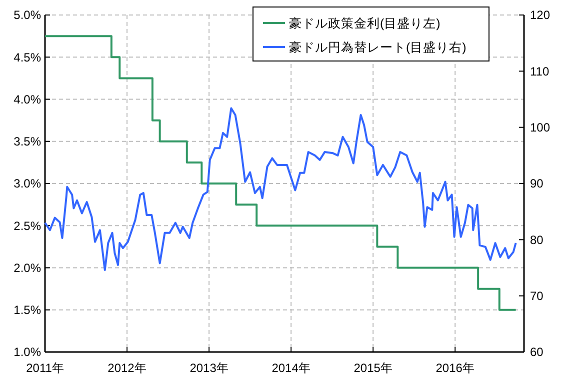 The height and width of the screenshot is (389, 567). I want to click on x-tick-label: 2011年, so click(45, 368).